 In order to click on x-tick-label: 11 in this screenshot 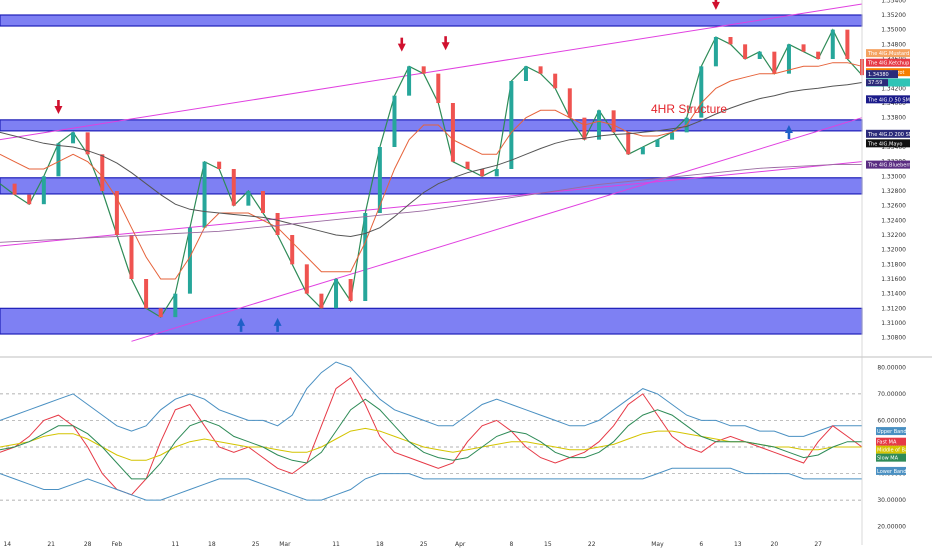, I will do `click(176, 544)`.